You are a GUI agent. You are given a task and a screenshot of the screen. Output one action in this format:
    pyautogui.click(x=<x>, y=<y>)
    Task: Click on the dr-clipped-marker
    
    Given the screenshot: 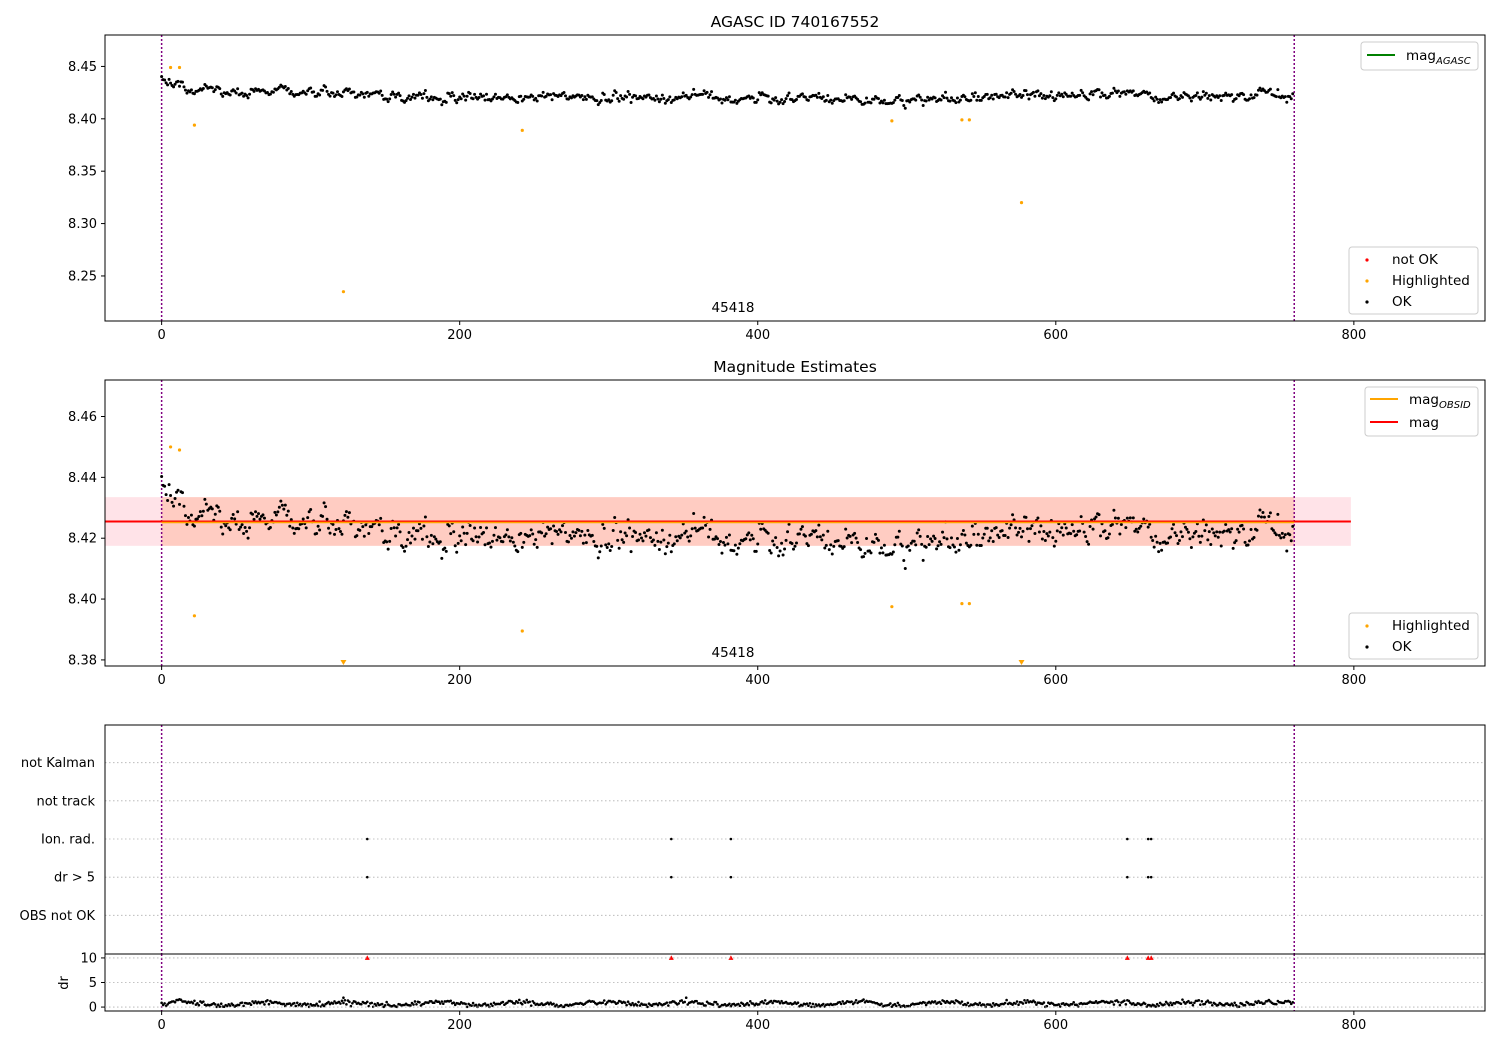 What is the action you would take?
    pyautogui.click(x=731, y=957)
    